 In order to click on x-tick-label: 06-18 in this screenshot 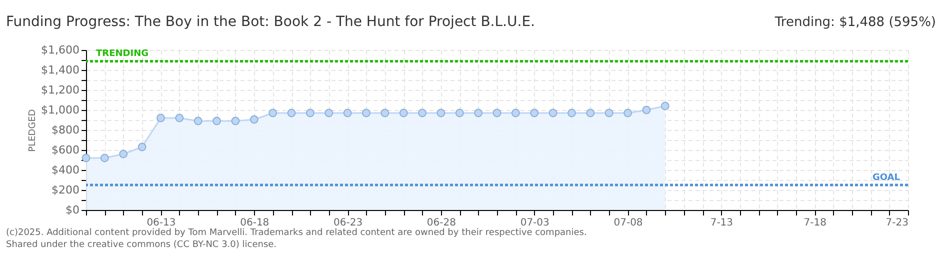, I will do `click(255, 223)`.